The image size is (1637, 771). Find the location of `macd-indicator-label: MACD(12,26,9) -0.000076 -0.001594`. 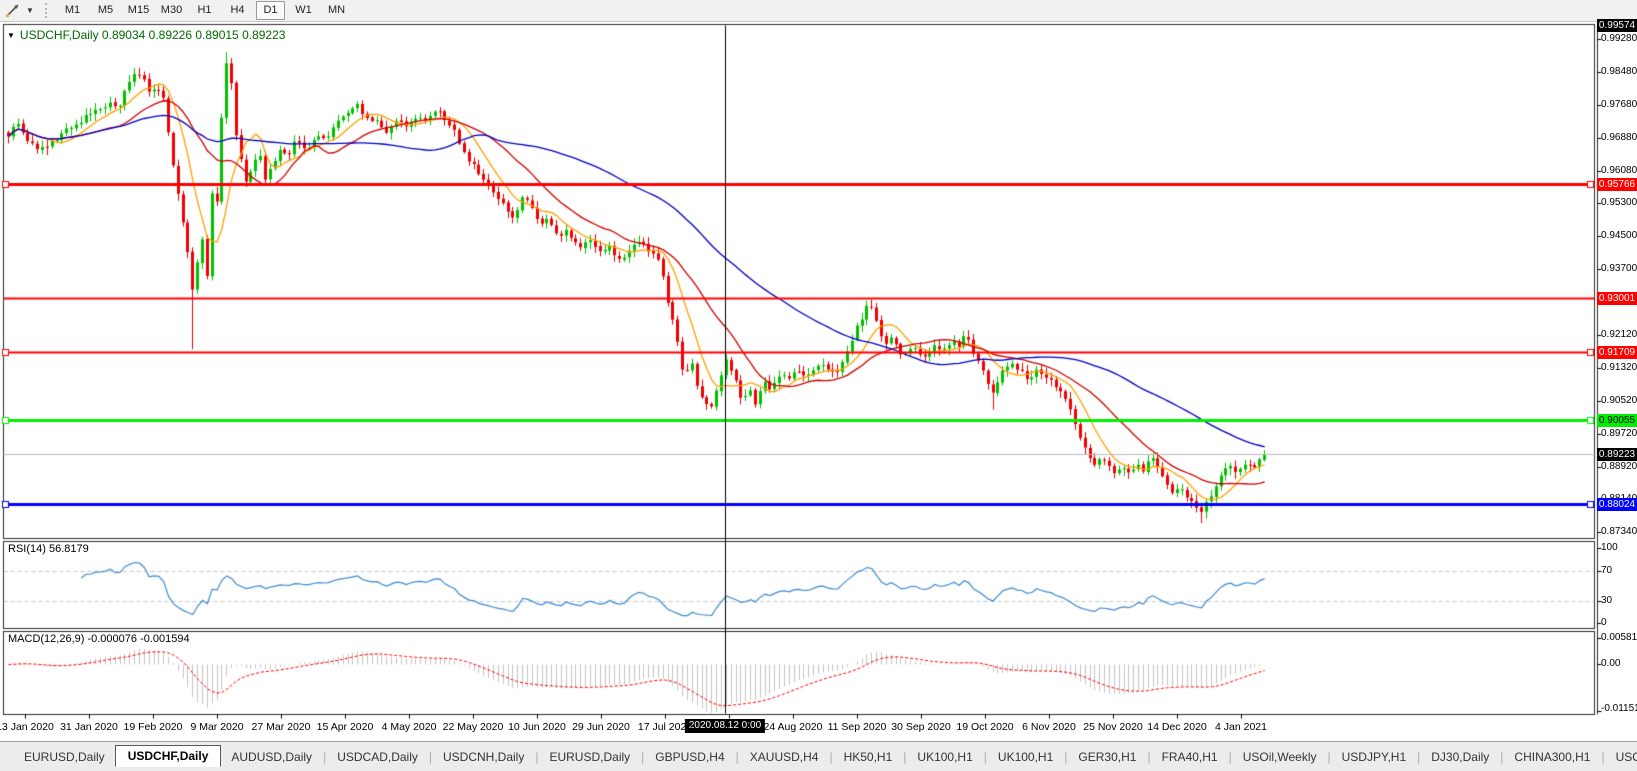

macd-indicator-label: MACD(12,26,9) -0.000076 -0.001594 is located at coordinates (99, 639).